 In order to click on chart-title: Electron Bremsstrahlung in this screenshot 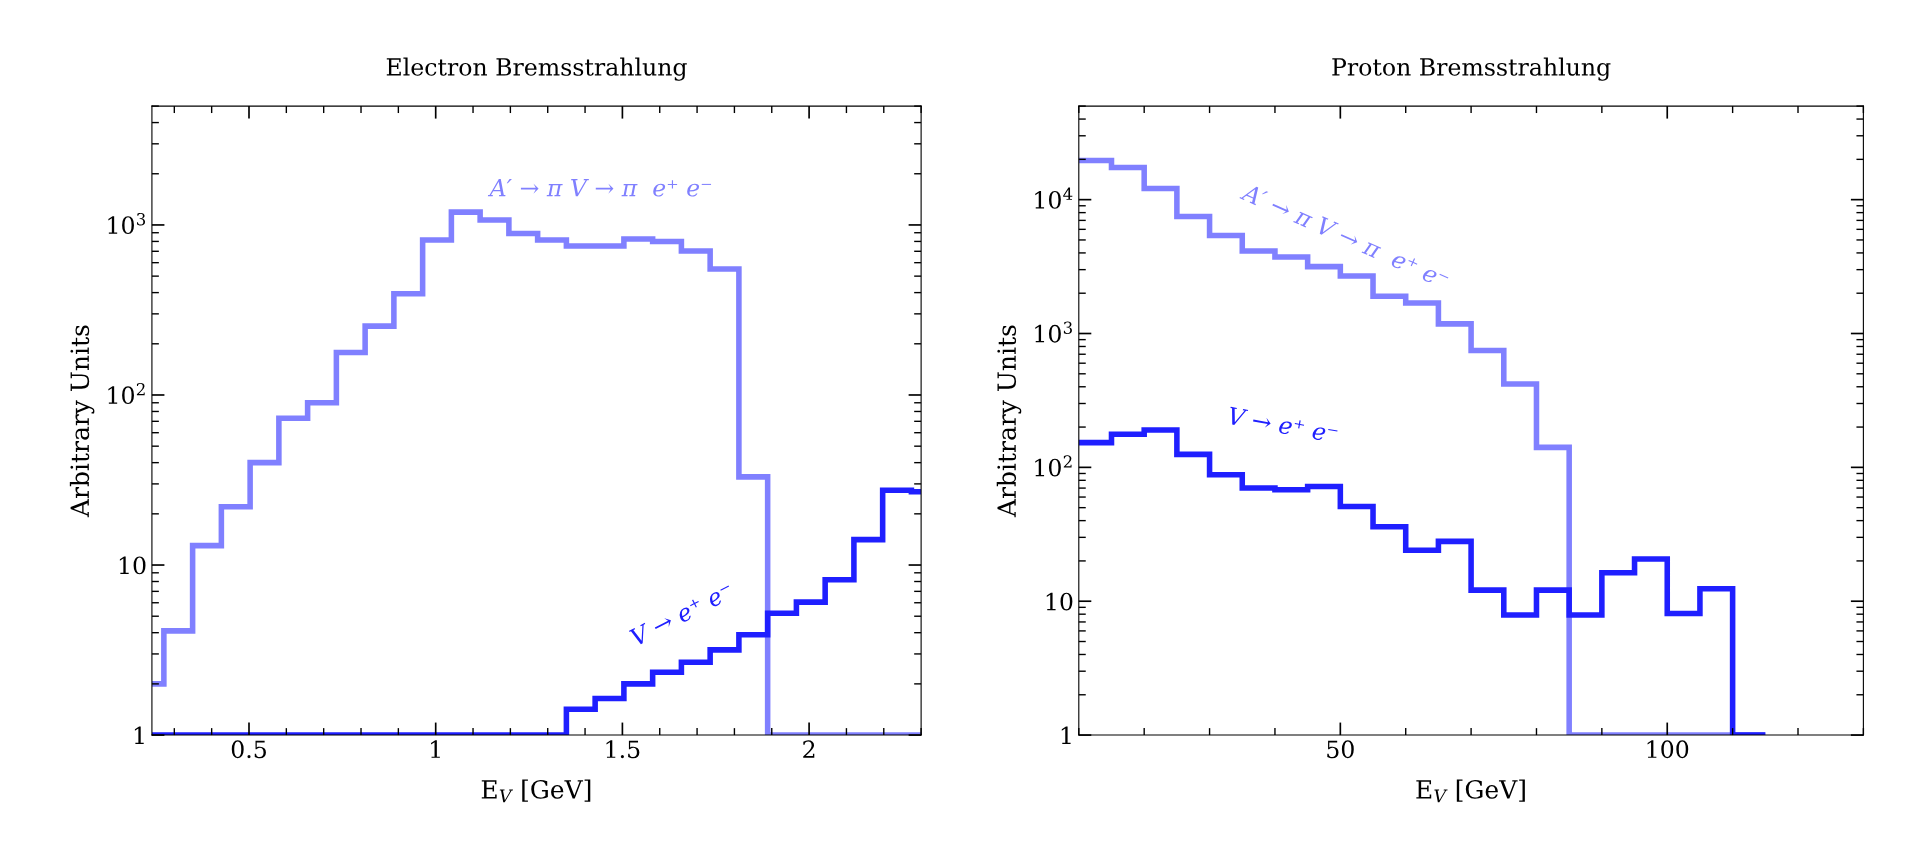, I will do `click(536, 69)`.